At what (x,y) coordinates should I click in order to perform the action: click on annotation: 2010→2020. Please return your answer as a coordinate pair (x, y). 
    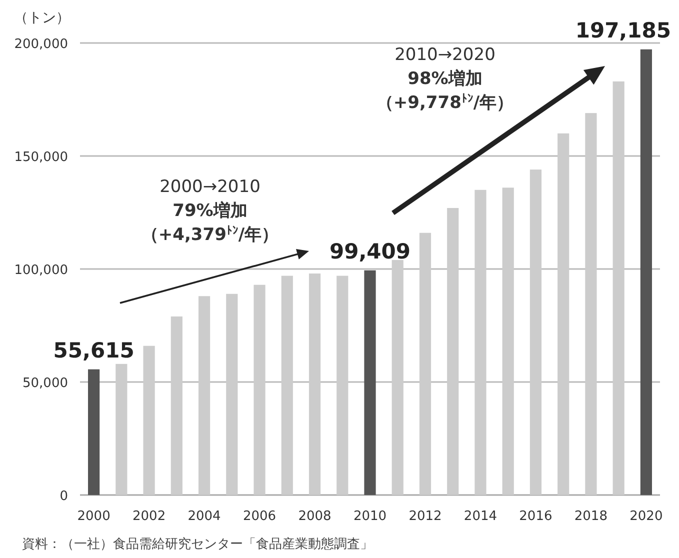
    Looking at the image, I should click on (445, 55).